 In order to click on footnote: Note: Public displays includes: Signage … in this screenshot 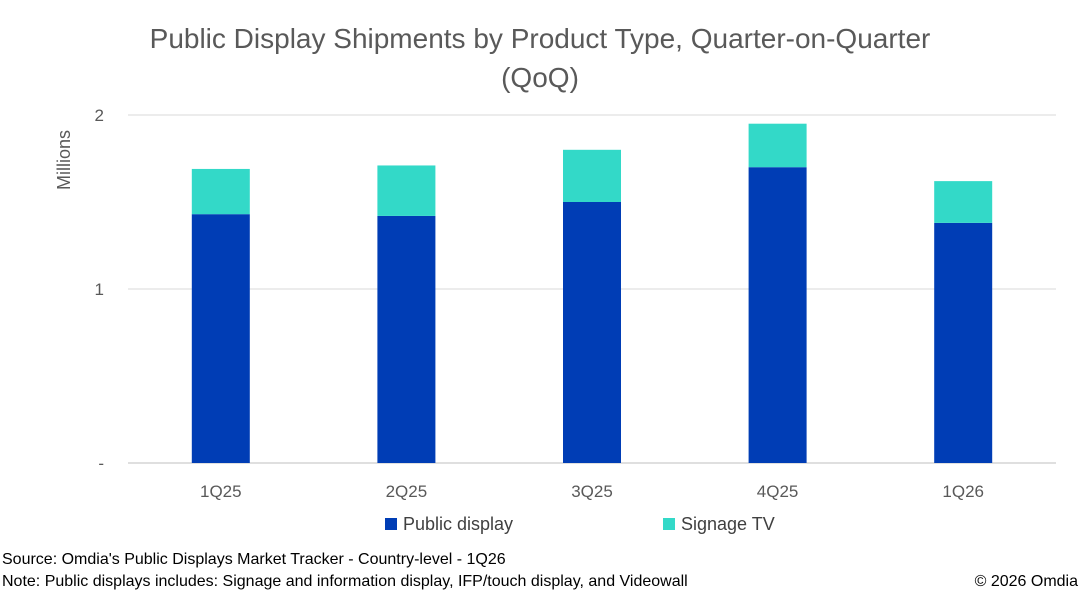, I will do `click(345, 581)`.